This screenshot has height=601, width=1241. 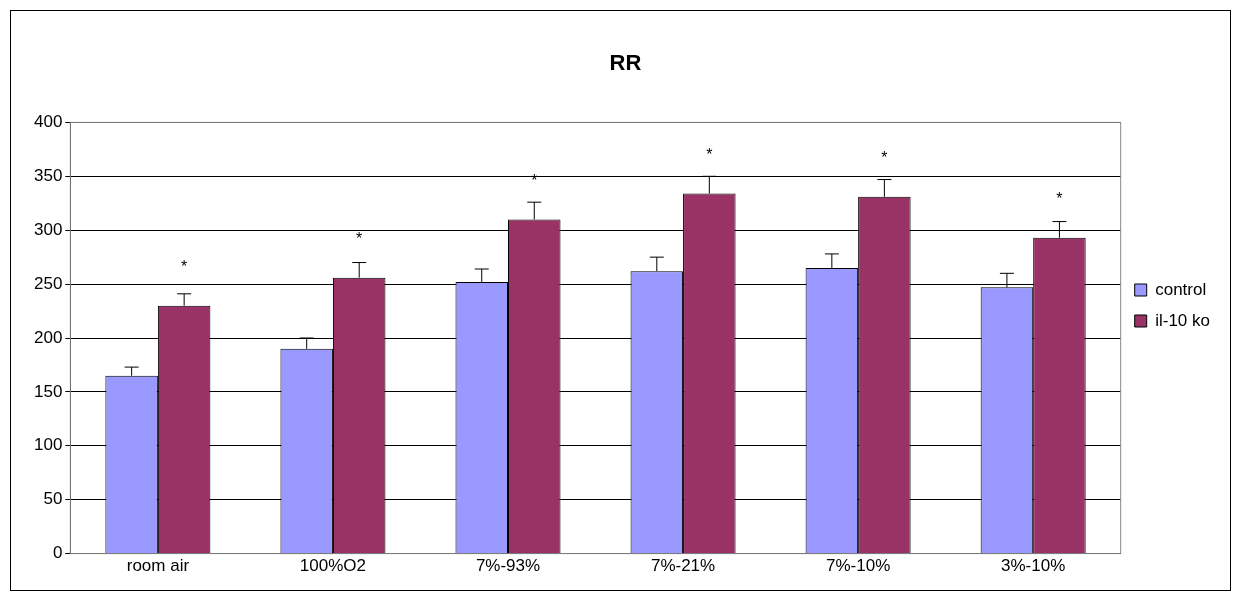 I want to click on y-tick-label: 150, so click(x=48, y=391).